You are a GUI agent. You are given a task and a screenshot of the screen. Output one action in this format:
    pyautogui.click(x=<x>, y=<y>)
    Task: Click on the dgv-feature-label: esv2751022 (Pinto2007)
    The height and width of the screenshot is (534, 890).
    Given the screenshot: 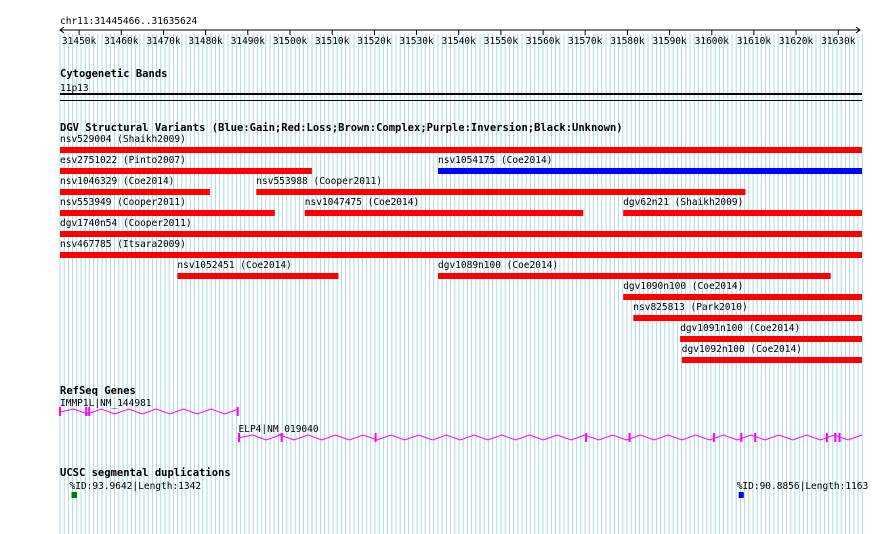 What is the action you would take?
    pyautogui.click(x=123, y=160)
    